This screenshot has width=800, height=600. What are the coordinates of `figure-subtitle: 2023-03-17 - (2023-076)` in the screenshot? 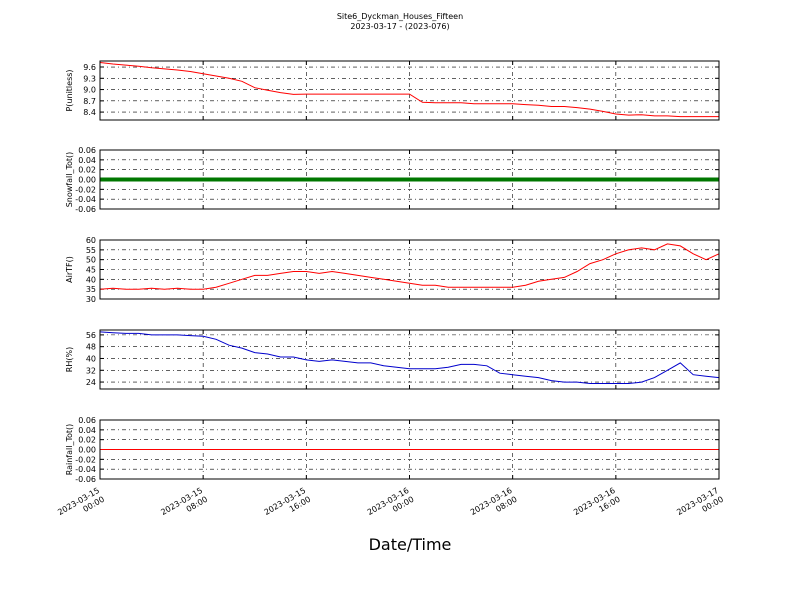 It's located at (399, 26).